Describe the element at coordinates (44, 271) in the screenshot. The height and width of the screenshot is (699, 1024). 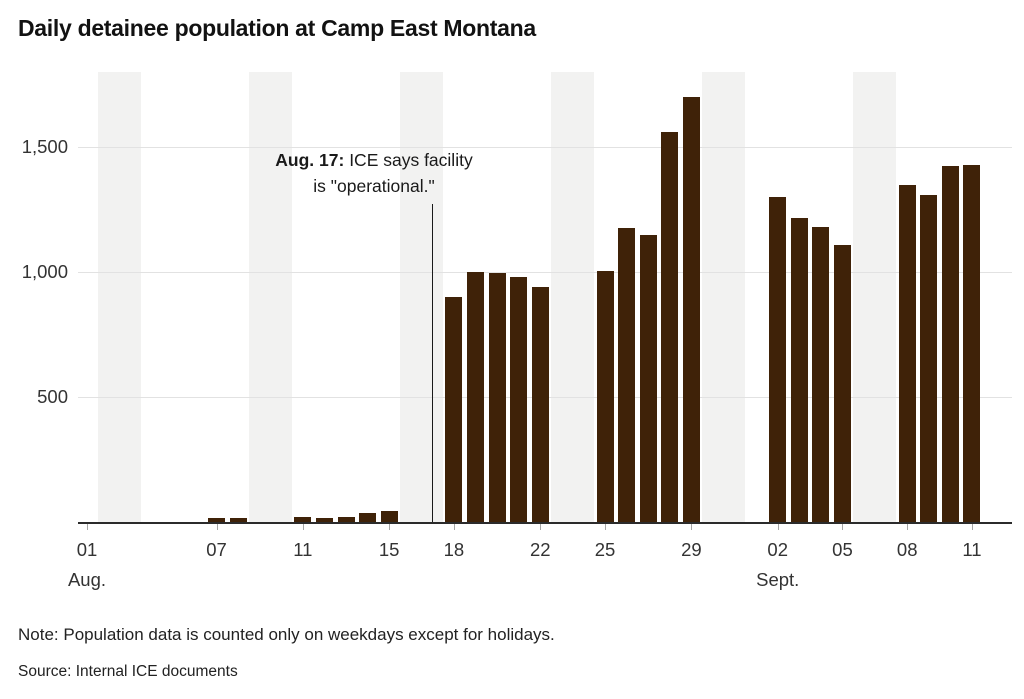
I see `y-axis-label: 1,000` at that location.